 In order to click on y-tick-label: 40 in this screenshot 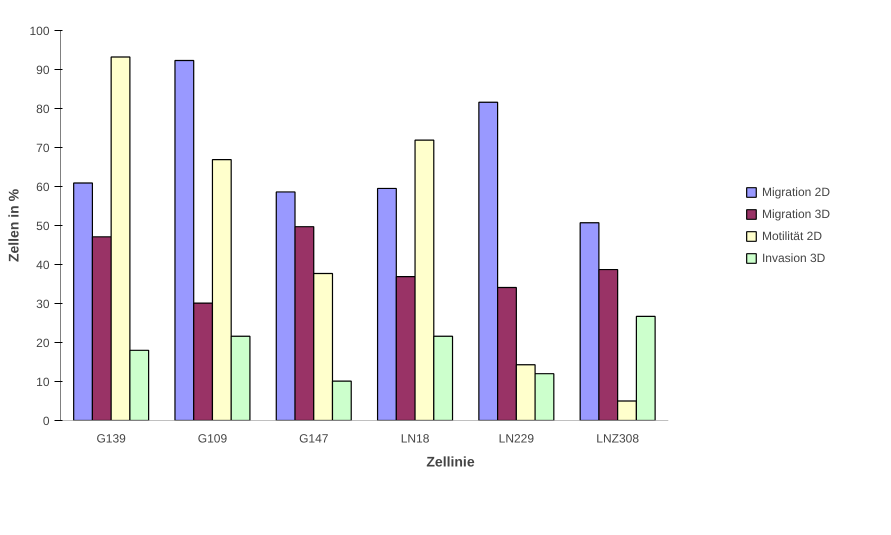, I will do `click(43, 265)`.